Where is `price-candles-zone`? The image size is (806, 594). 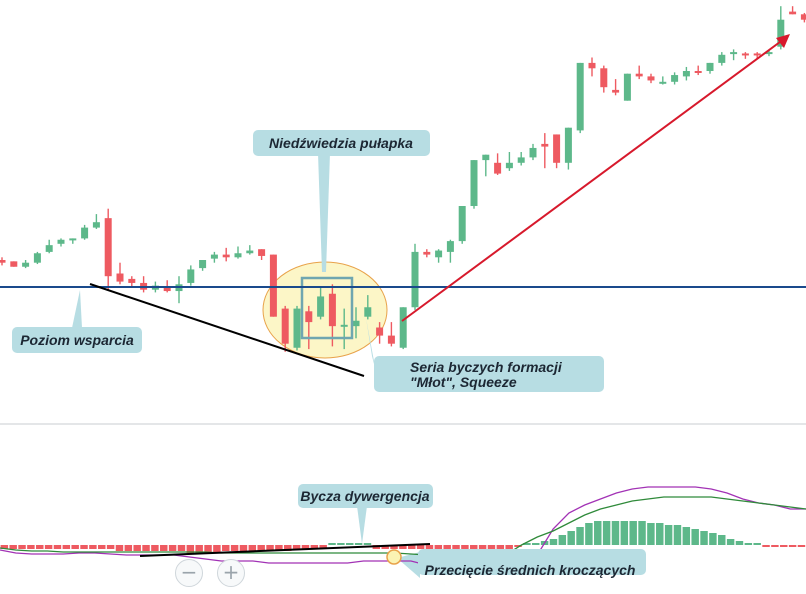
price-candles-zone is located at coordinates (332, 303).